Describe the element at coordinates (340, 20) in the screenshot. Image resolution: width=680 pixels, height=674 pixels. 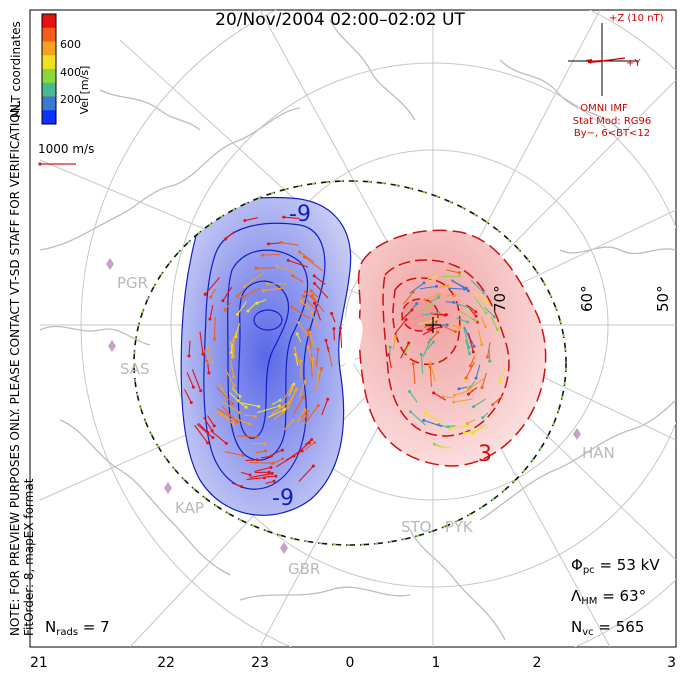
I see `map-title: 20/Nov/2004 02:00–02:02 UT` at that location.